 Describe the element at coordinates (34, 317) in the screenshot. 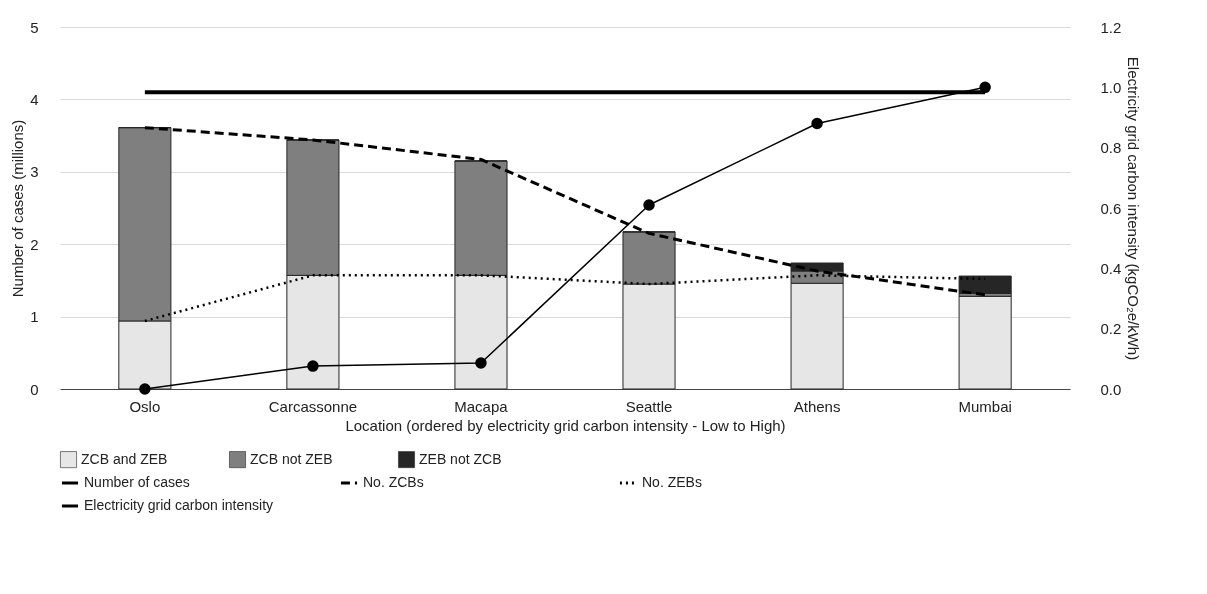

I see `y-tick-label: 1` at that location.